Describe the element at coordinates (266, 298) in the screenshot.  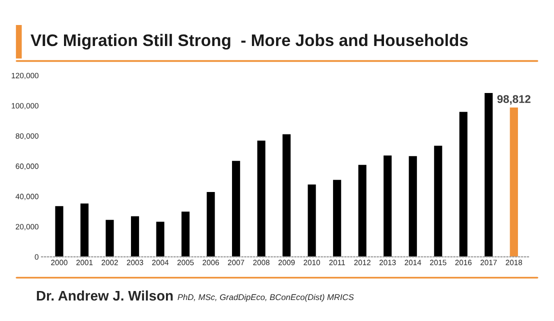
I see `text: PhD, MSc, GradDipEco, BConEco(Dist) MRICS` at that location.